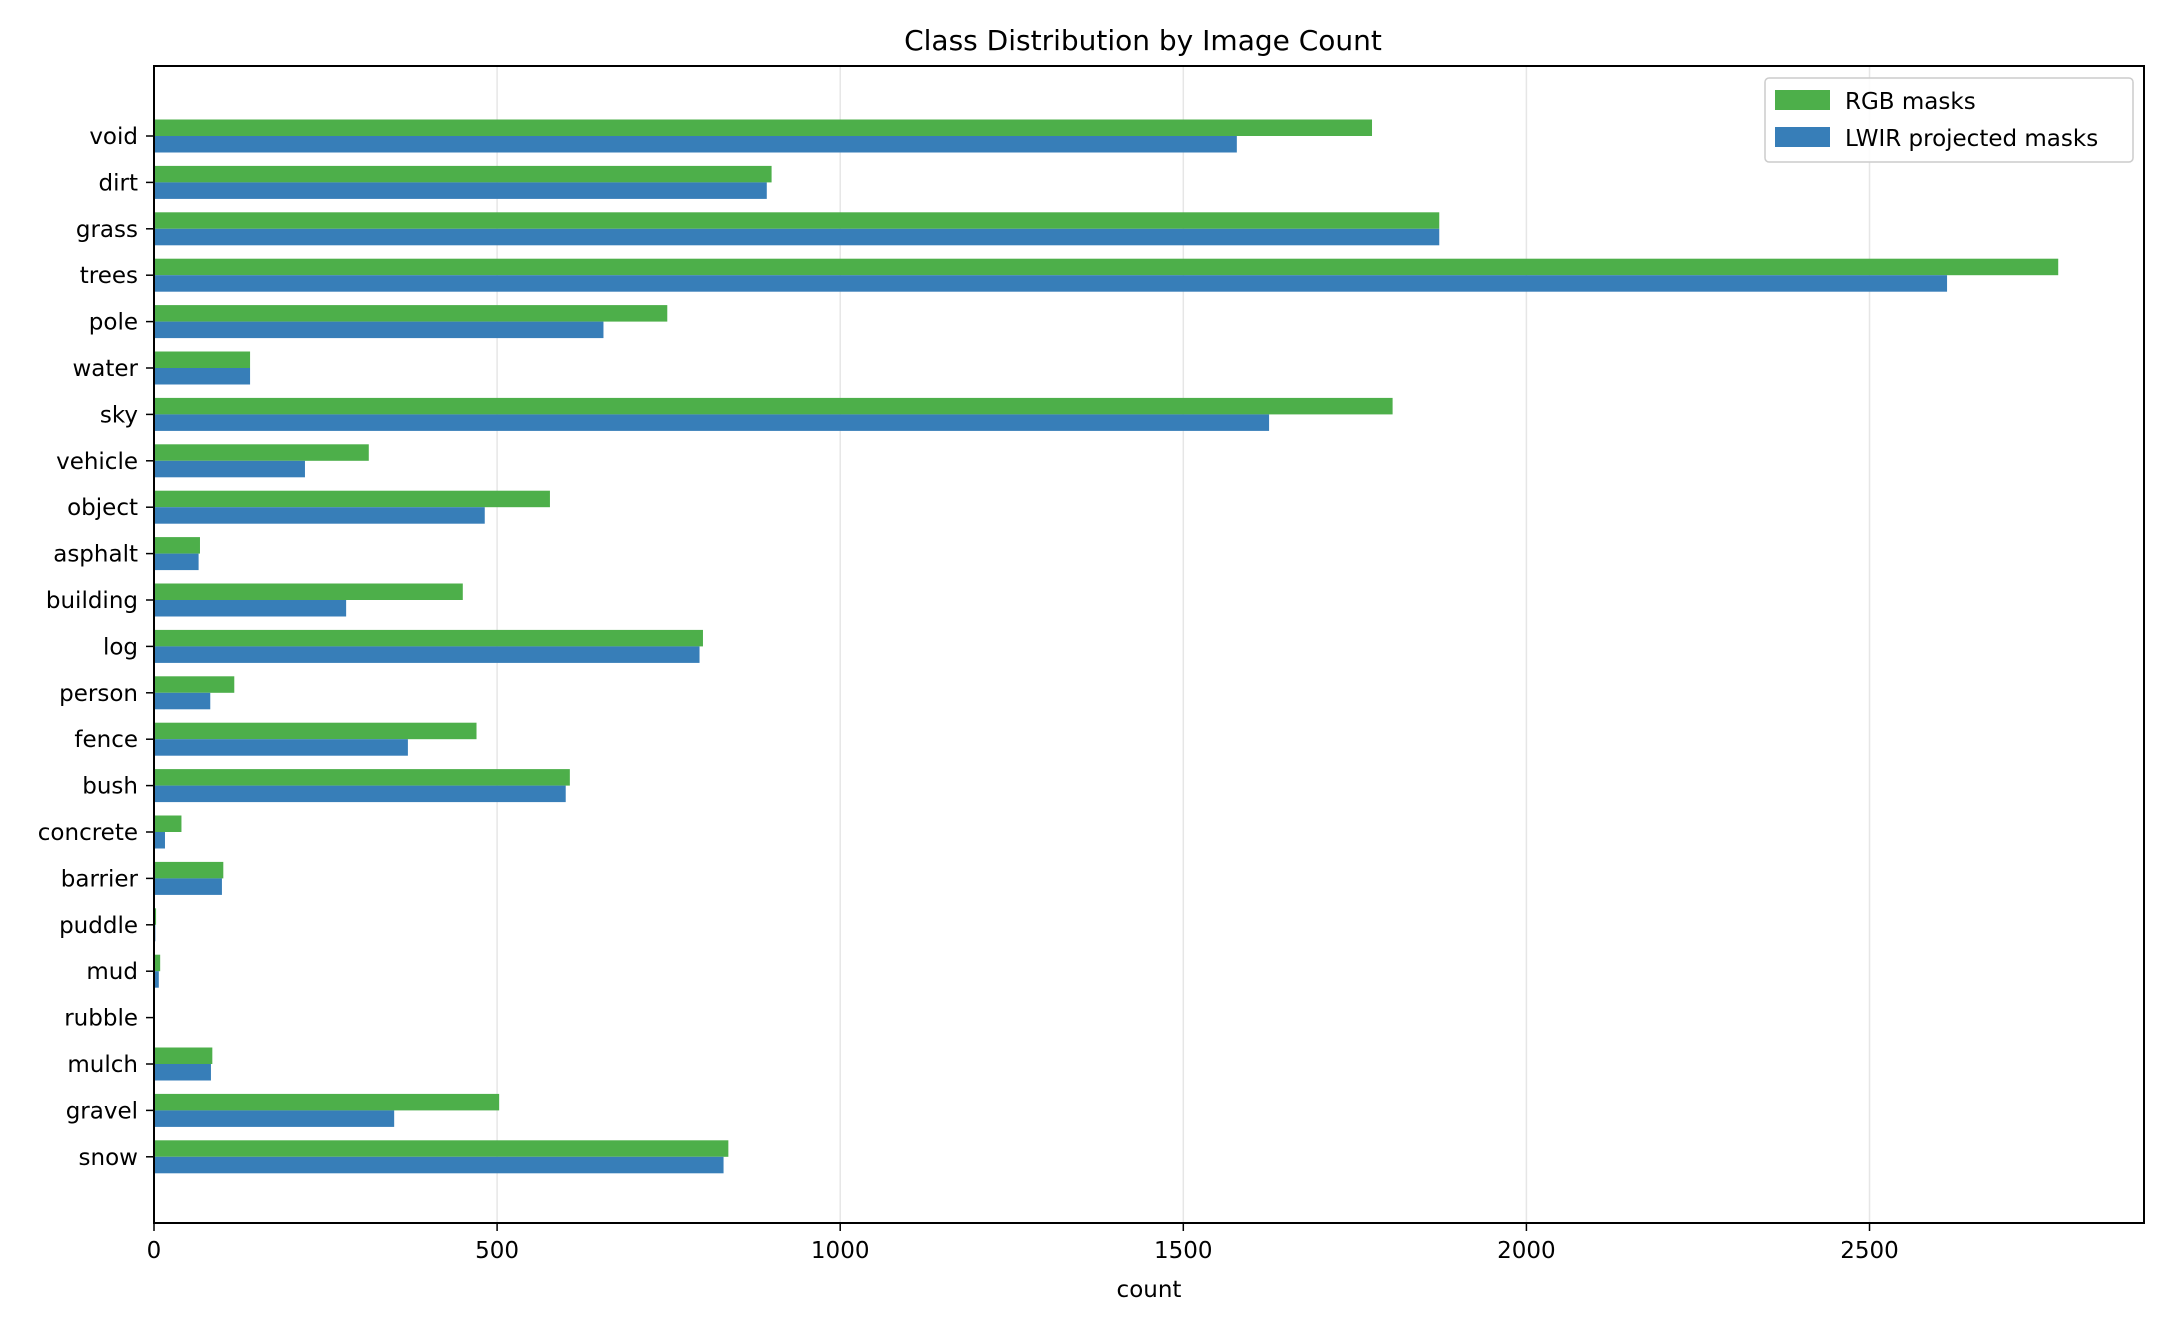 The height and width of the screenshot is (1328, 2160). Describe the element at coordinates (102, 1065) in the screenshot. I see `y-tick-label-mulch: mulch` at that location.